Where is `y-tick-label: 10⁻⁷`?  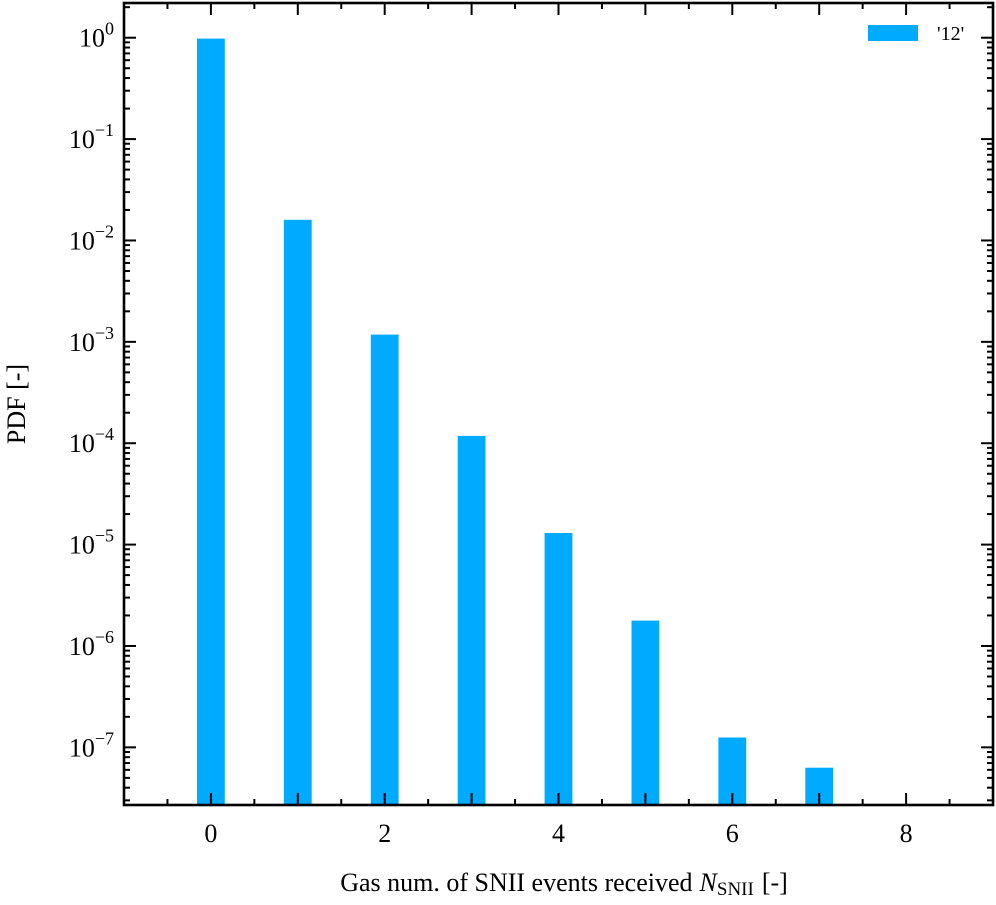 y-tick-label: 10⁻⁷ is located at coordinates (91, 745).